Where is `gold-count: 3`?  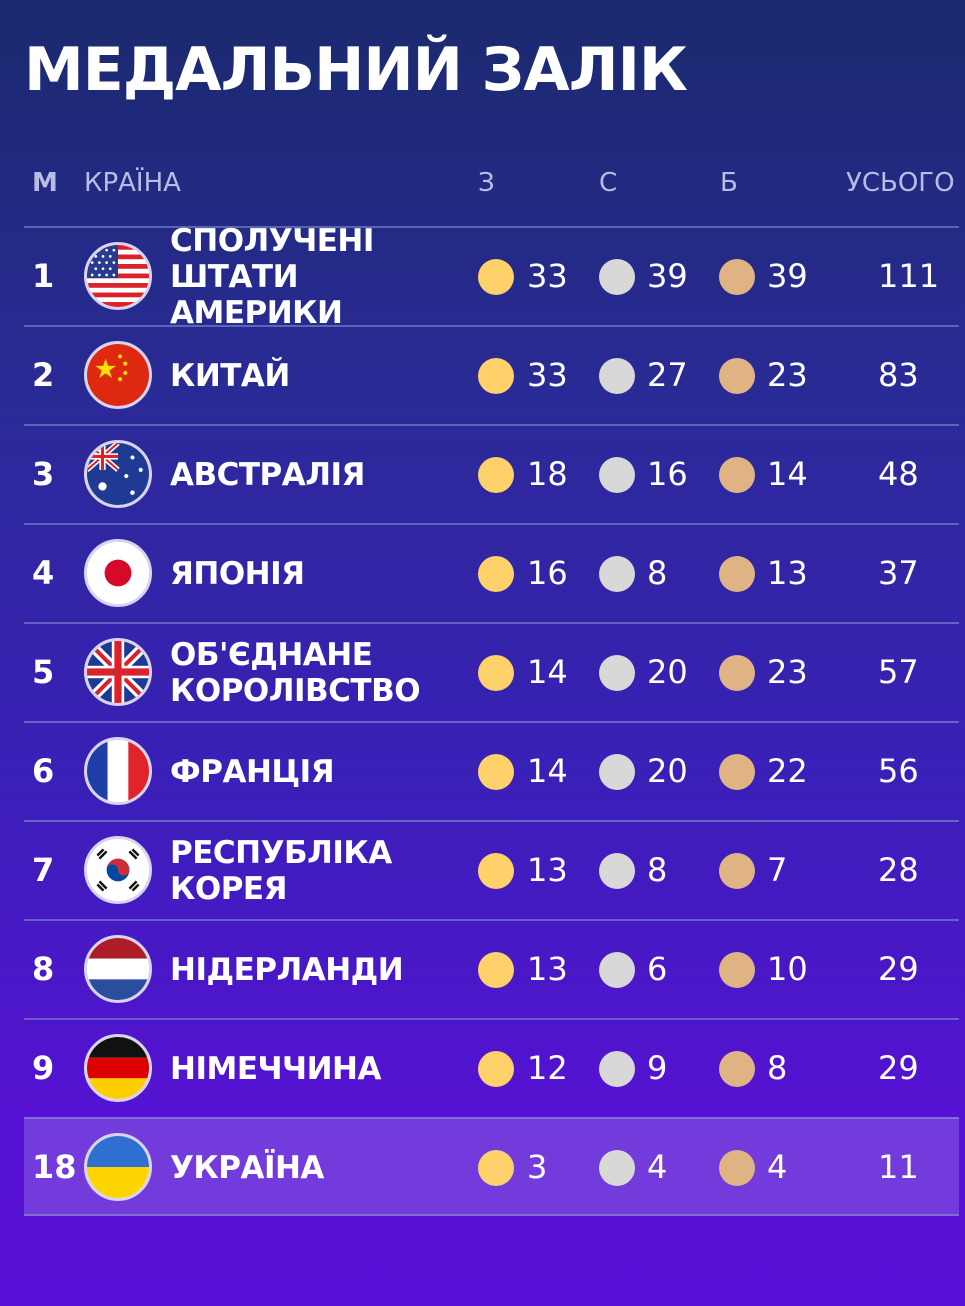 gold-count: 3 is located at coordinates (537, 1167).